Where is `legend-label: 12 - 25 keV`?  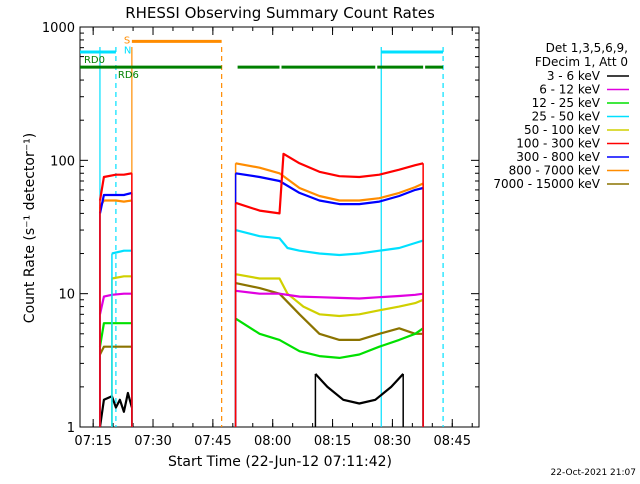 legend-label: 12 - 25 keV is located at coordinates (566, 103).